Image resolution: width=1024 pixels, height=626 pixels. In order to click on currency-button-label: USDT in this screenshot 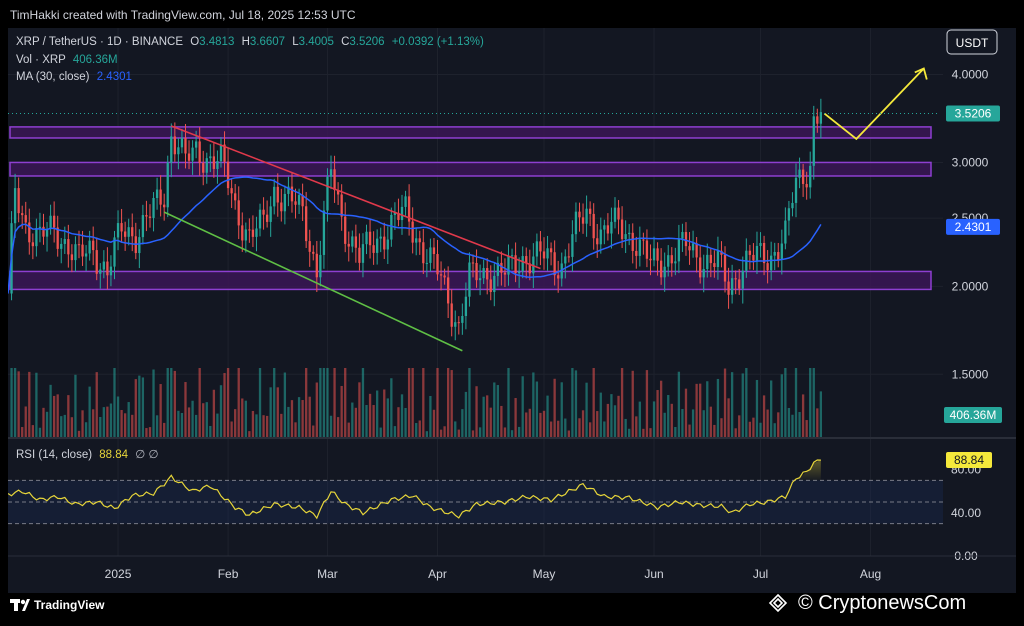, I will do `click(972, 43)`.